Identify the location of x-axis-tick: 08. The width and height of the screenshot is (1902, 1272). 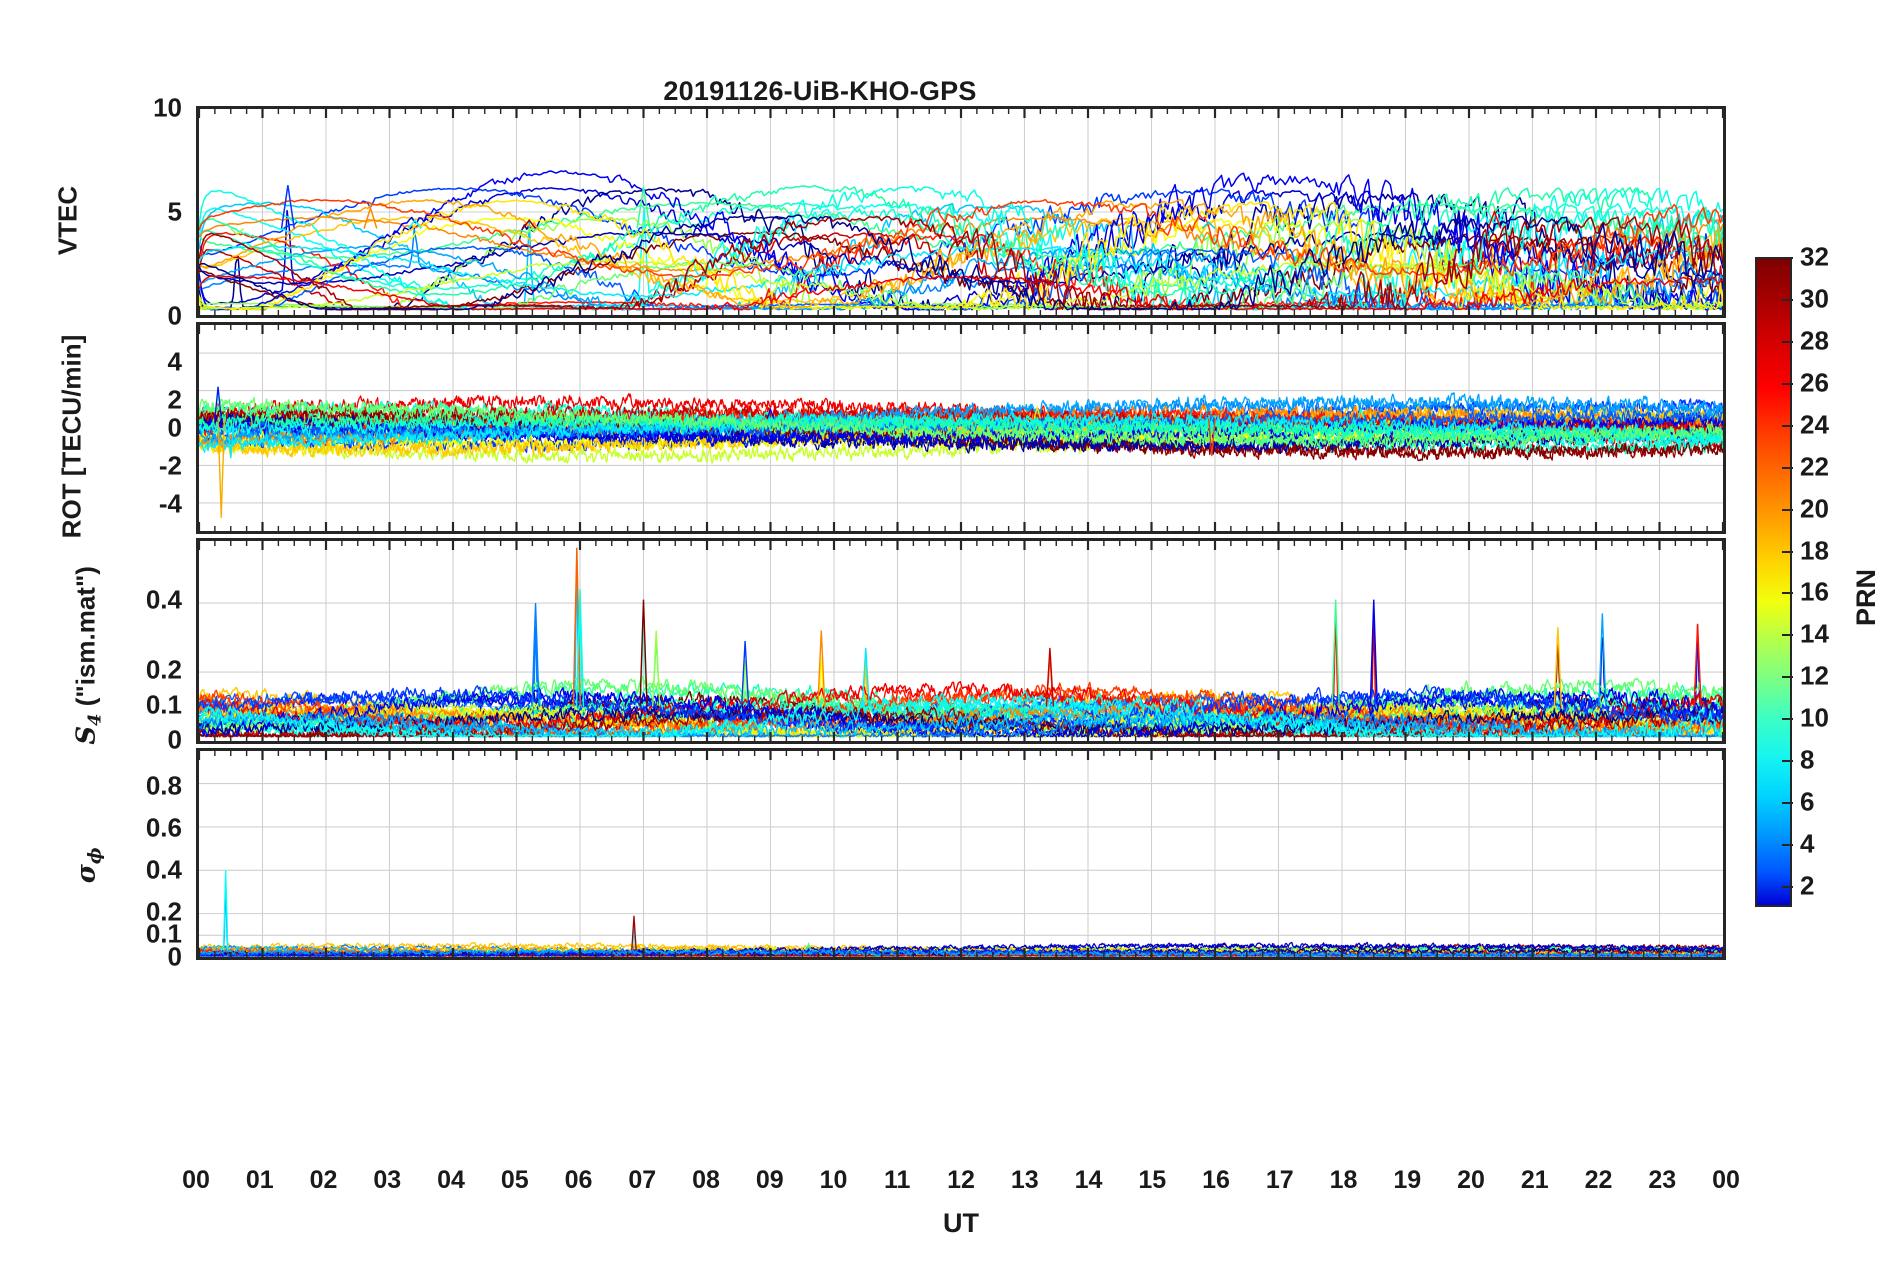
(706, 1180).